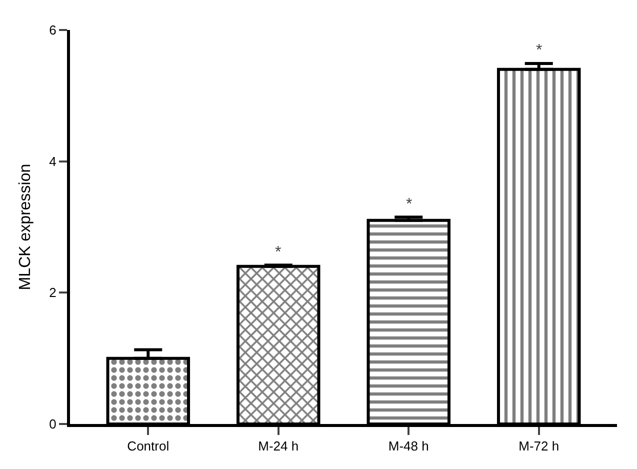  What do you see at coordinates (52, 292) in the screenshot?
I see `y-tick-label: 2` at bounding box center [52, 292].